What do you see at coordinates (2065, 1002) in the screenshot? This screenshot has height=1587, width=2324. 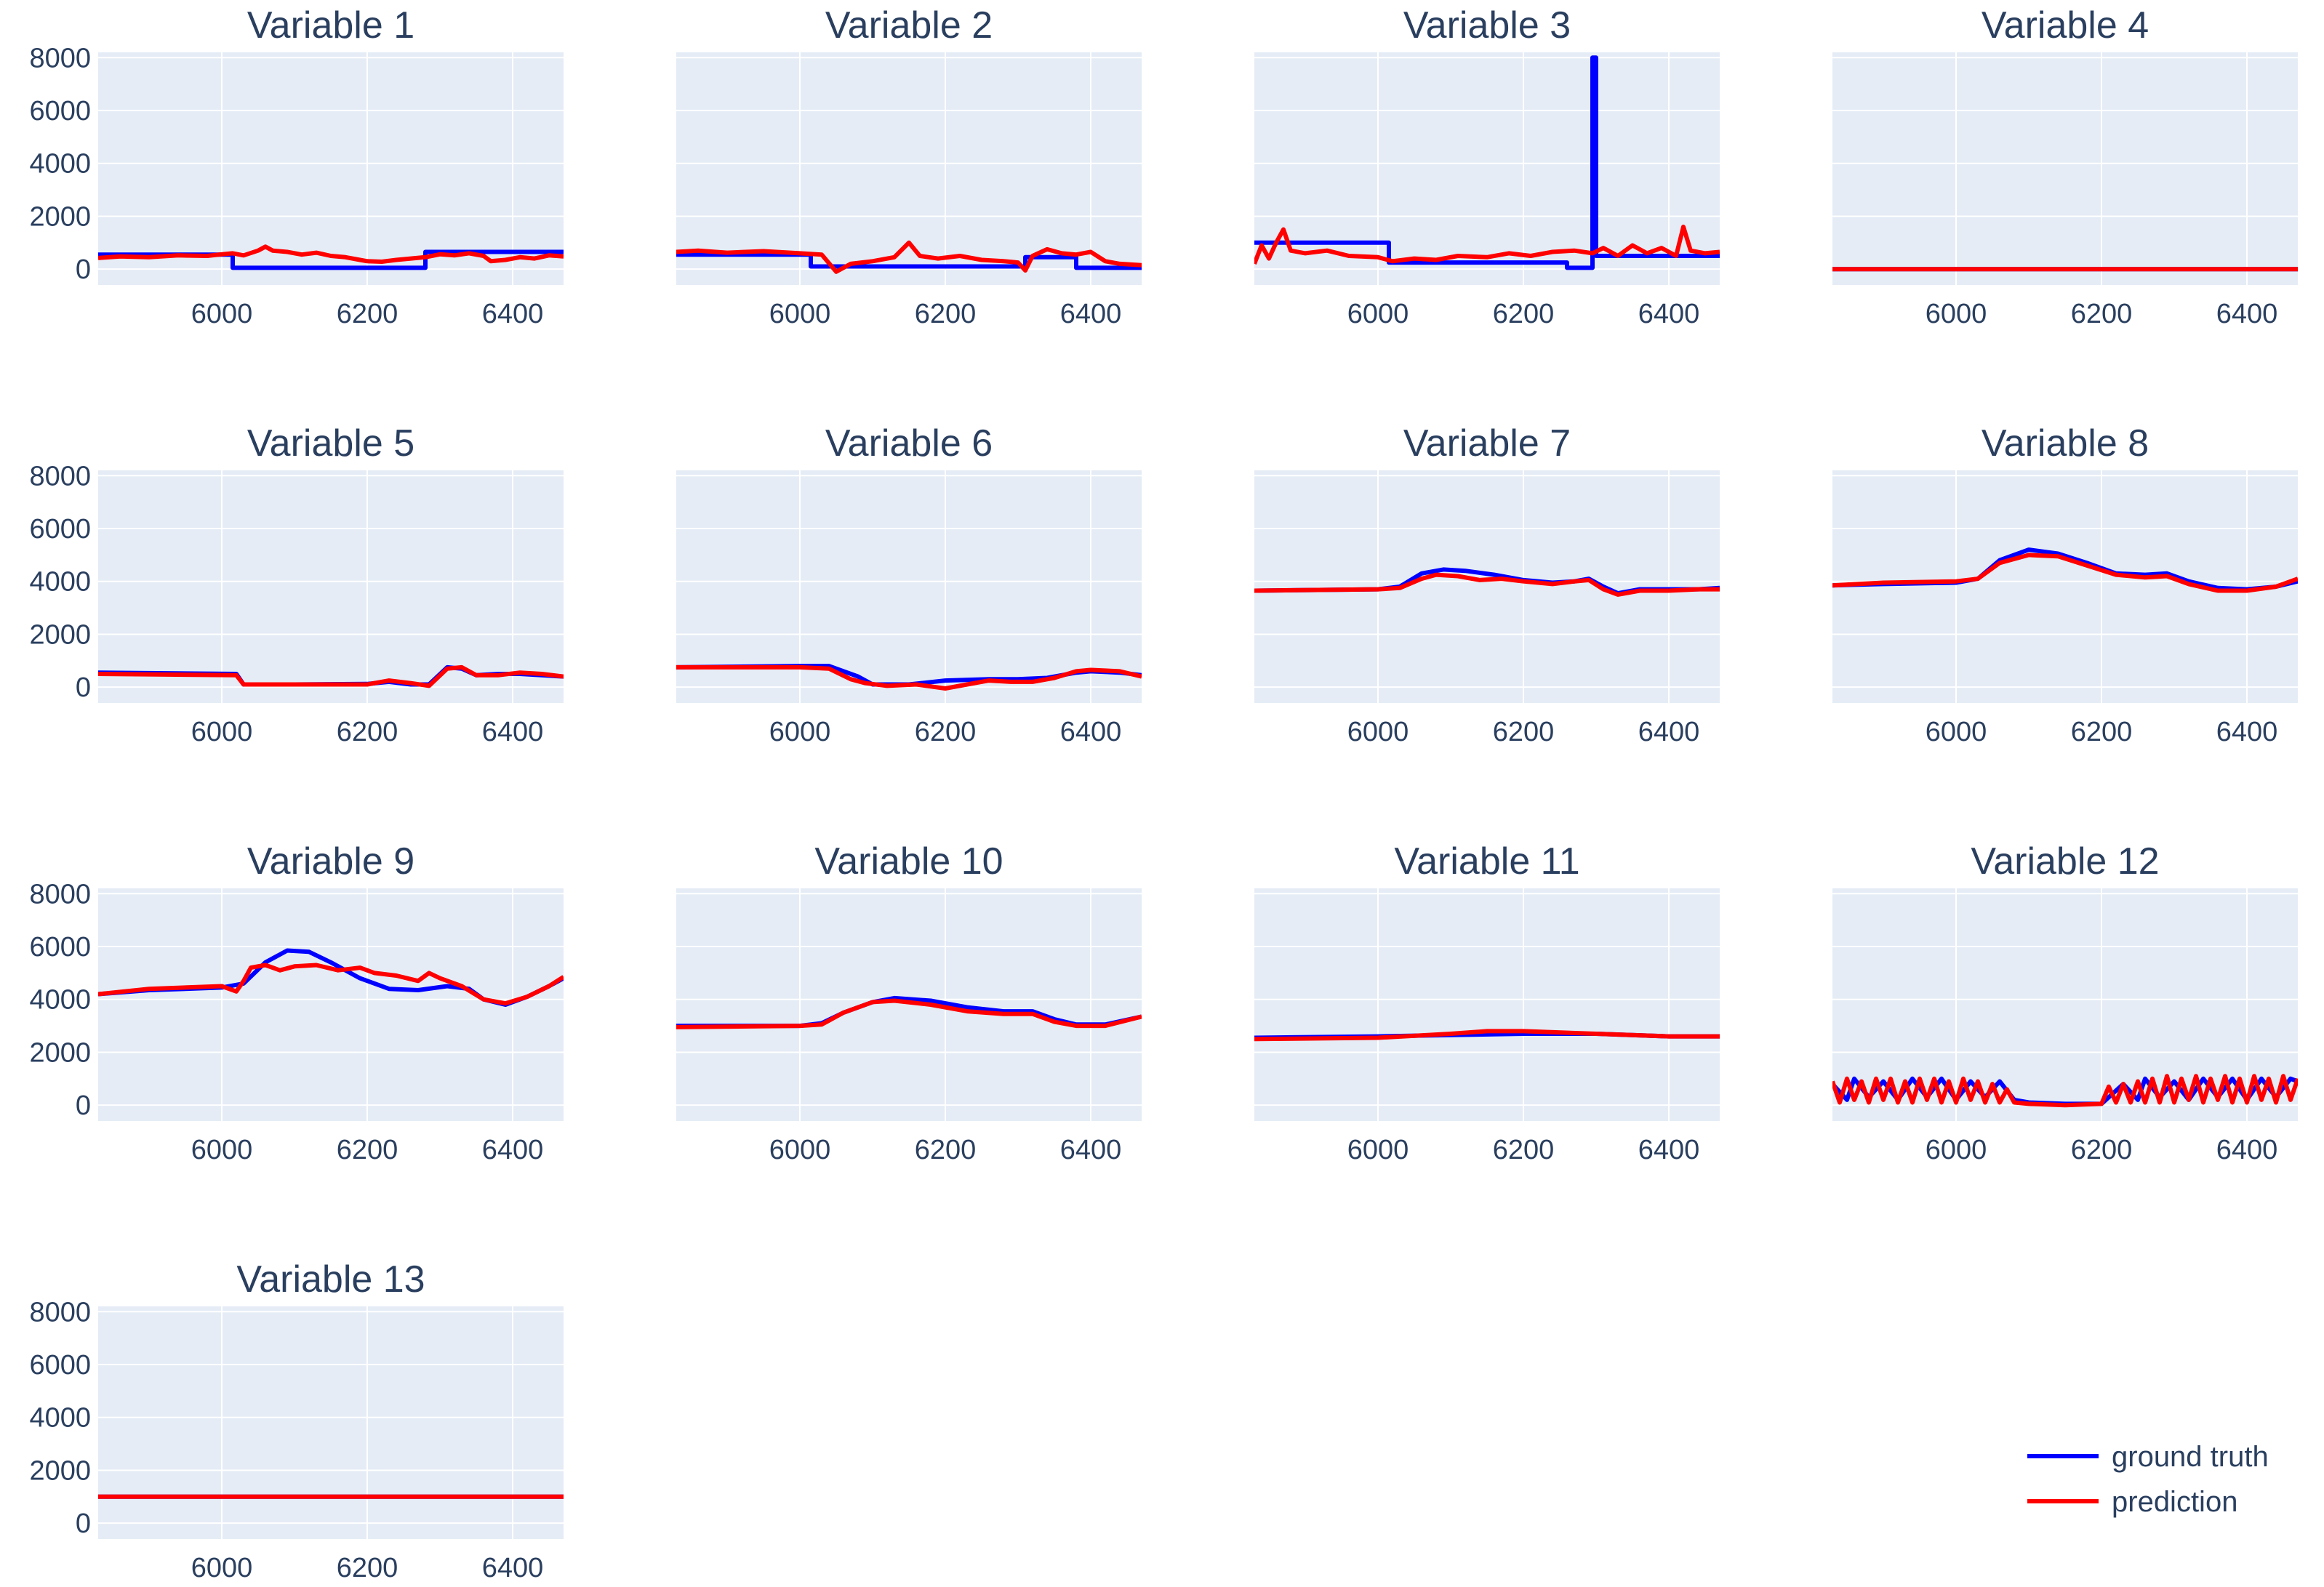 I see `subplot-variable-12: Variable 12 6000 6200 6400` at bounding box center [2065, 1002].